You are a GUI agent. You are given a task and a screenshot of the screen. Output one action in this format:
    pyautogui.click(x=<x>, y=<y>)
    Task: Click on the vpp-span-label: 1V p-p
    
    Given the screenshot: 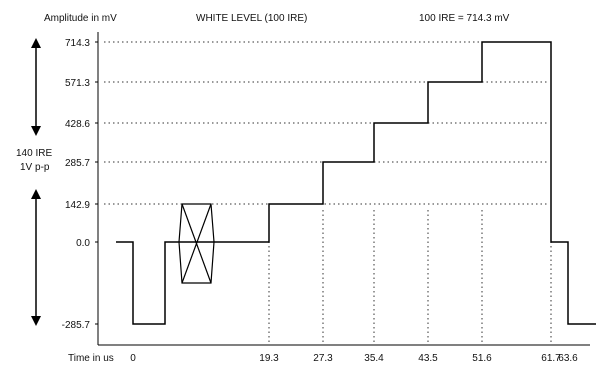 What is the action you would take?
    pyautogui.click(x=35, y=167)
    